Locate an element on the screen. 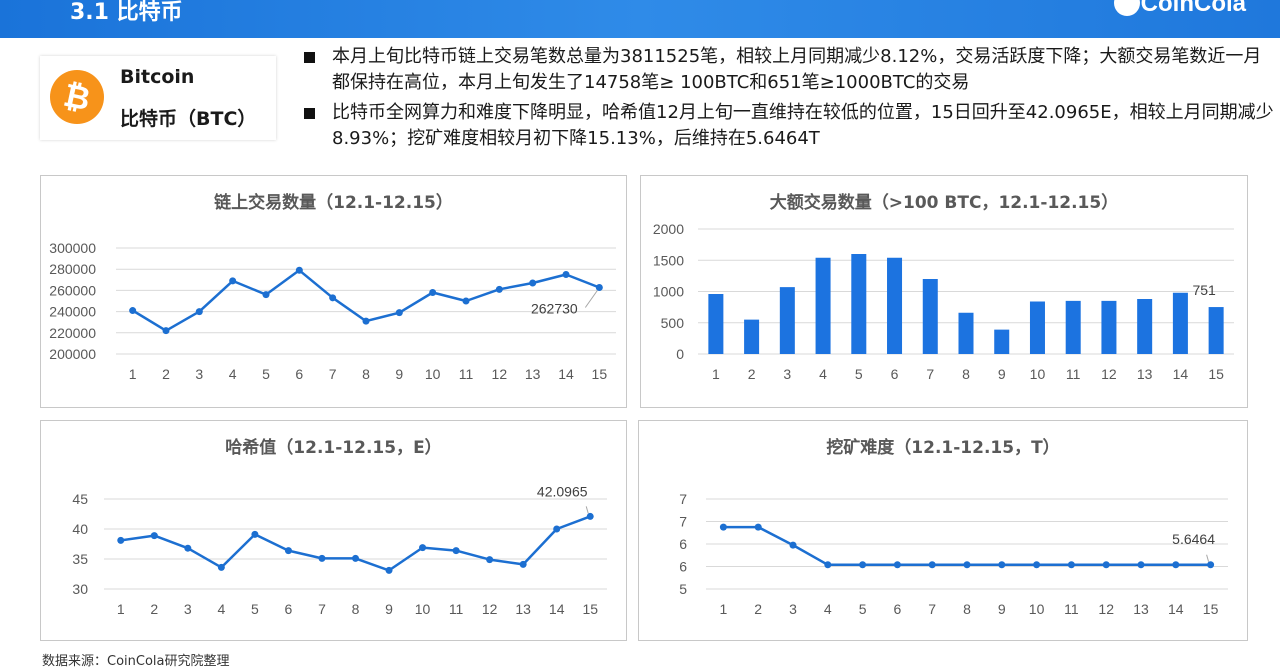 The height and width of the screenshot is (669, 1280). y-tick-label: 1500 is located at coordinates (668, 260).